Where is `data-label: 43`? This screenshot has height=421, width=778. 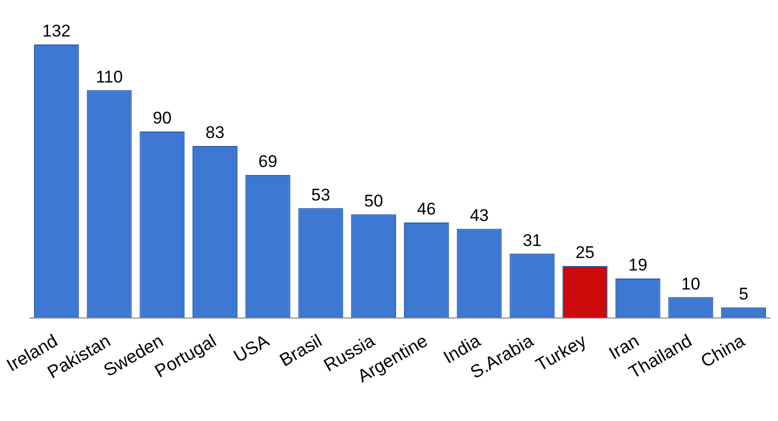 data-label: 43 is located at coordinates (479, 215).